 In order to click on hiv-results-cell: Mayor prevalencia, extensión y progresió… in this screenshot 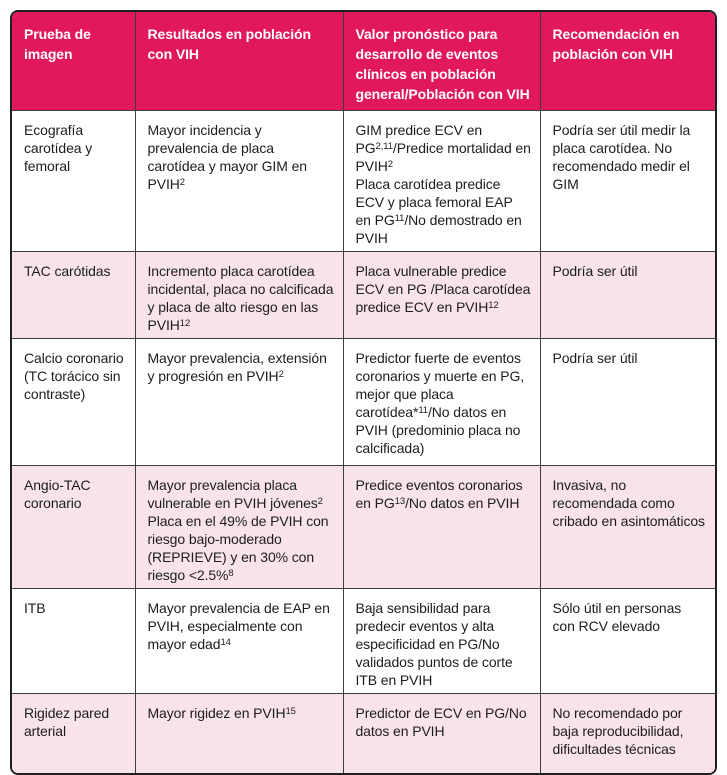, I will do `click(239, 402)`.